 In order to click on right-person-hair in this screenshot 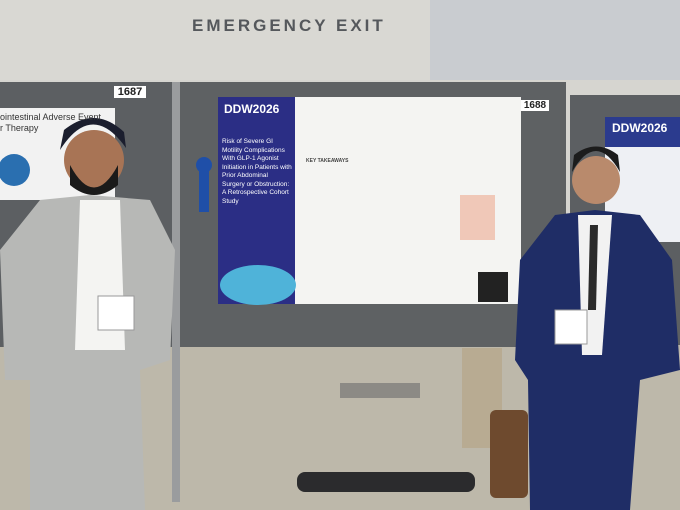, I will do `click(596, 159)`.